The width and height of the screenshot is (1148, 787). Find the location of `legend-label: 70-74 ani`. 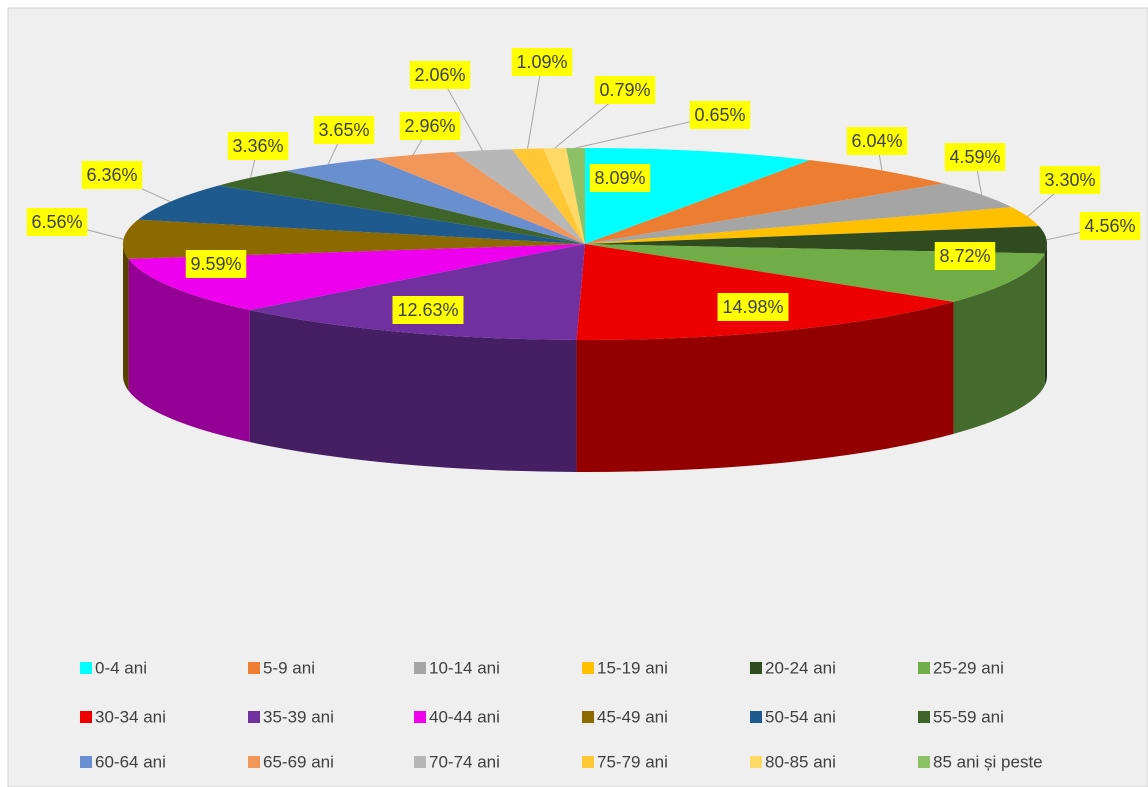

legend-label: 70-74 ani is located at coordinates (464, 761).